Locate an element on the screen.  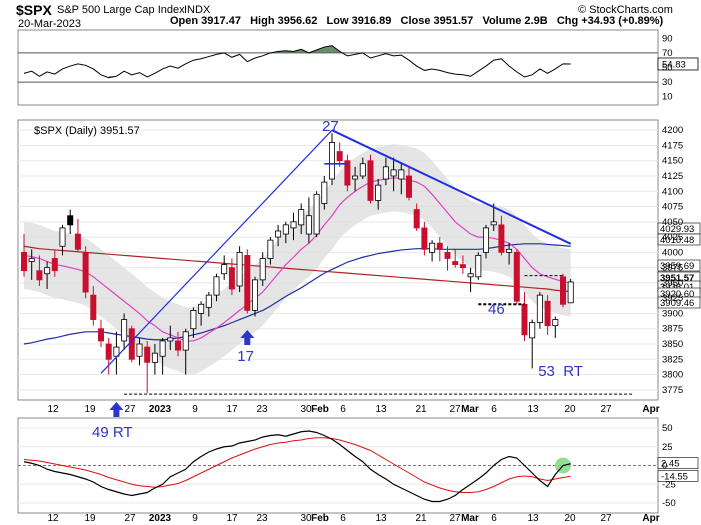
rsi-overbought-fill is located at coordinates (305, 49).